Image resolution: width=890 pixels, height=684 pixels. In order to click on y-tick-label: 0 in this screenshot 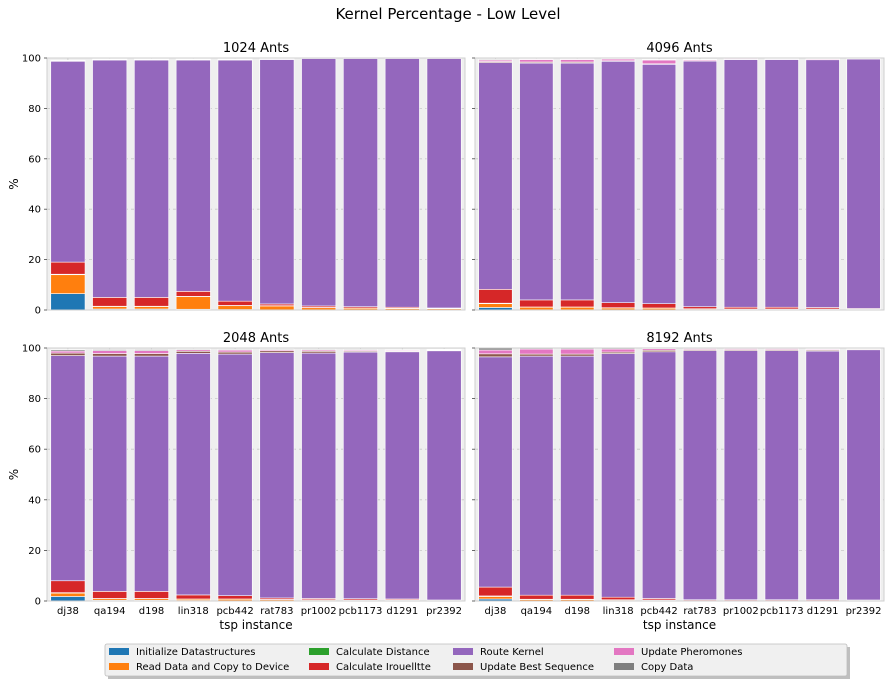, I will do `click(38, 311)`.